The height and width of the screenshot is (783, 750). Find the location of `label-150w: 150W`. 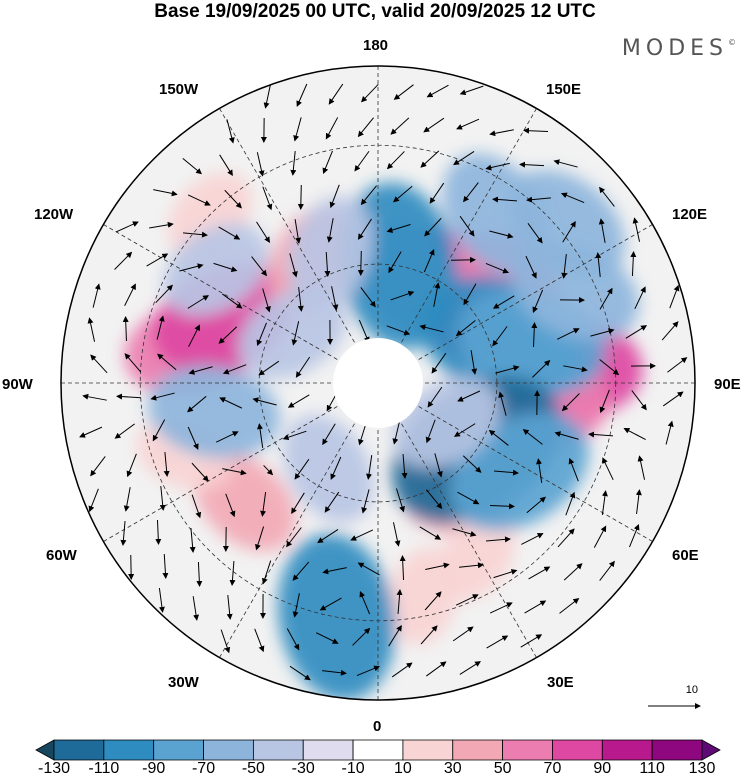

label-150w: 150W is located at coordinates (179, 89).